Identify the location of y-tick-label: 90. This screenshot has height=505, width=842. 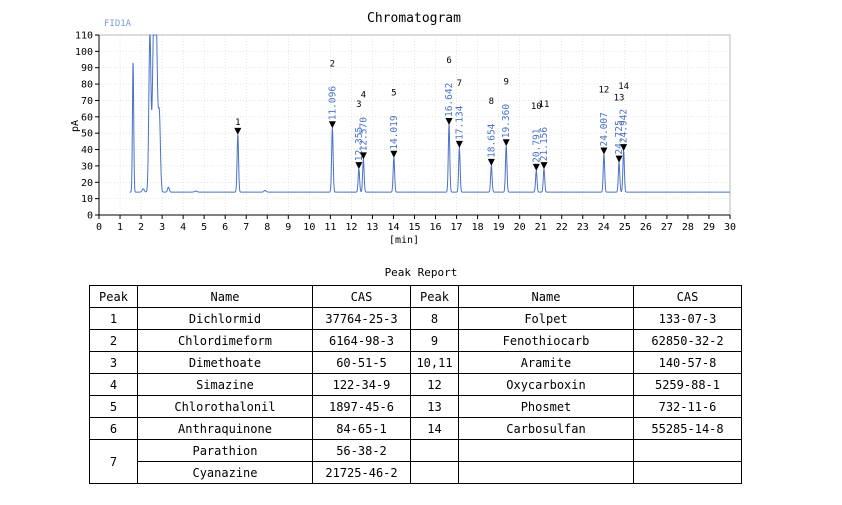
(87, 68).